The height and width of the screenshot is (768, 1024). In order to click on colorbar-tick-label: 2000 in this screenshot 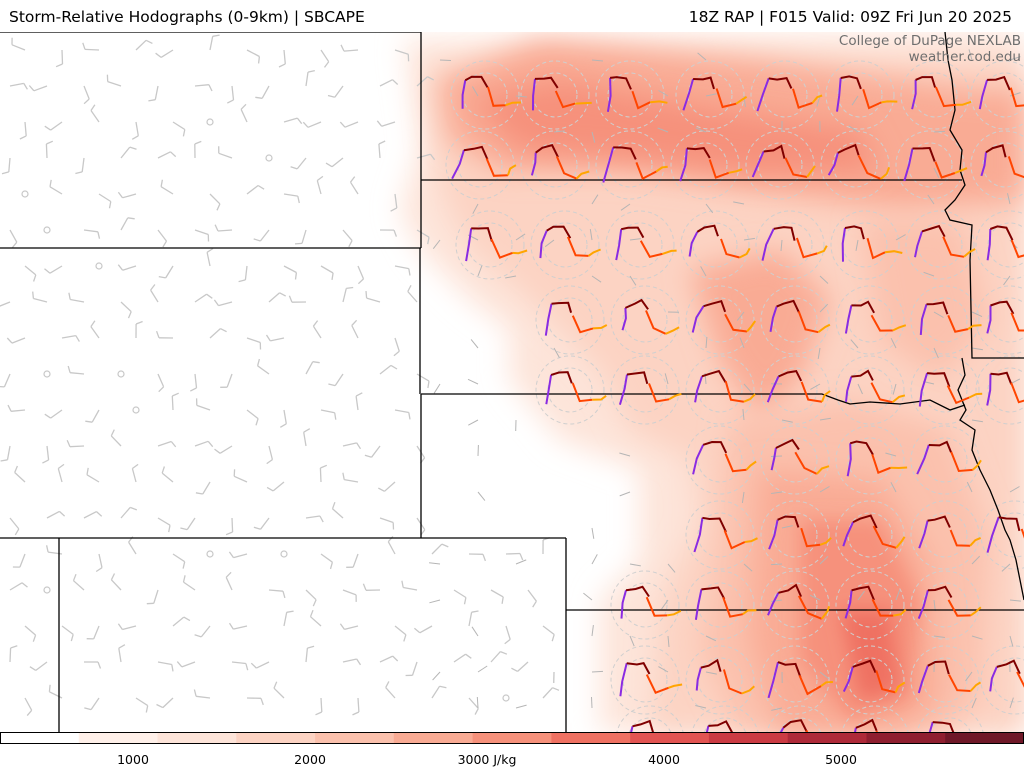, I will do `click(310, 759)`.